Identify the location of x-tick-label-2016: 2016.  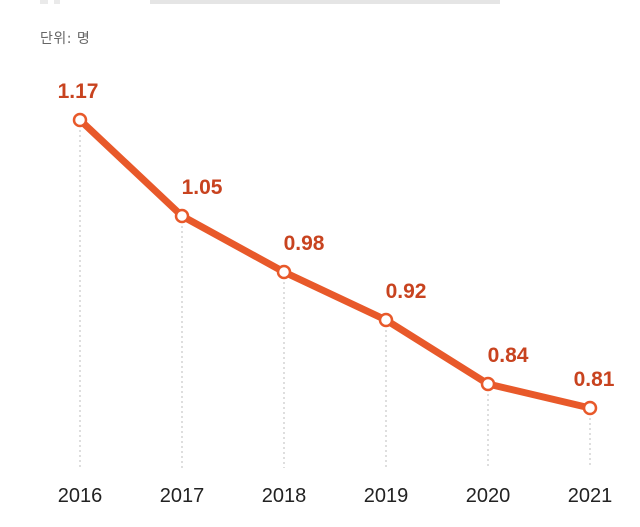
(80, 496).